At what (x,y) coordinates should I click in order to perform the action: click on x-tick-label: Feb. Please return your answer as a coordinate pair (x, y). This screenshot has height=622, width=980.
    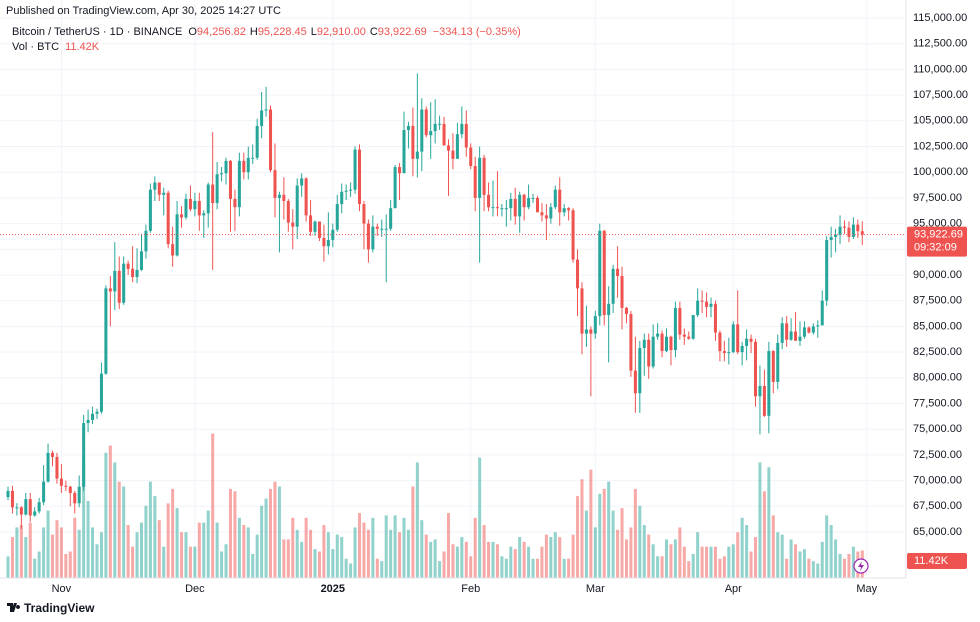
    Looking at the image, I should click on (470, 589).